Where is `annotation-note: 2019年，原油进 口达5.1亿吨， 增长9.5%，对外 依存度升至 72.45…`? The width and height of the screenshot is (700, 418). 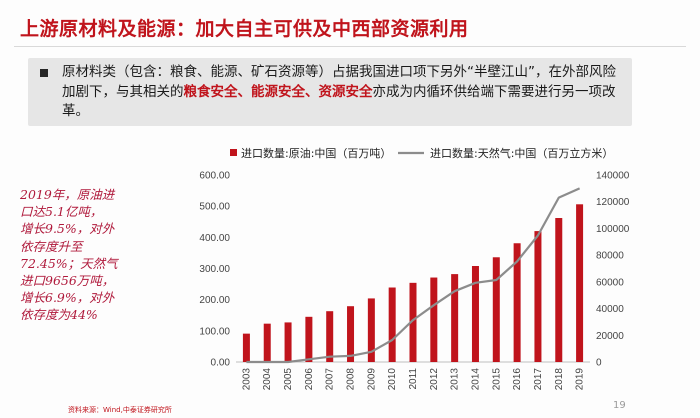
annotation-note: 2019年，原油进 口达5.1亿吨， 增长9.5%，对外 依存度升至 72.45… is located at coordinates (69, 255).